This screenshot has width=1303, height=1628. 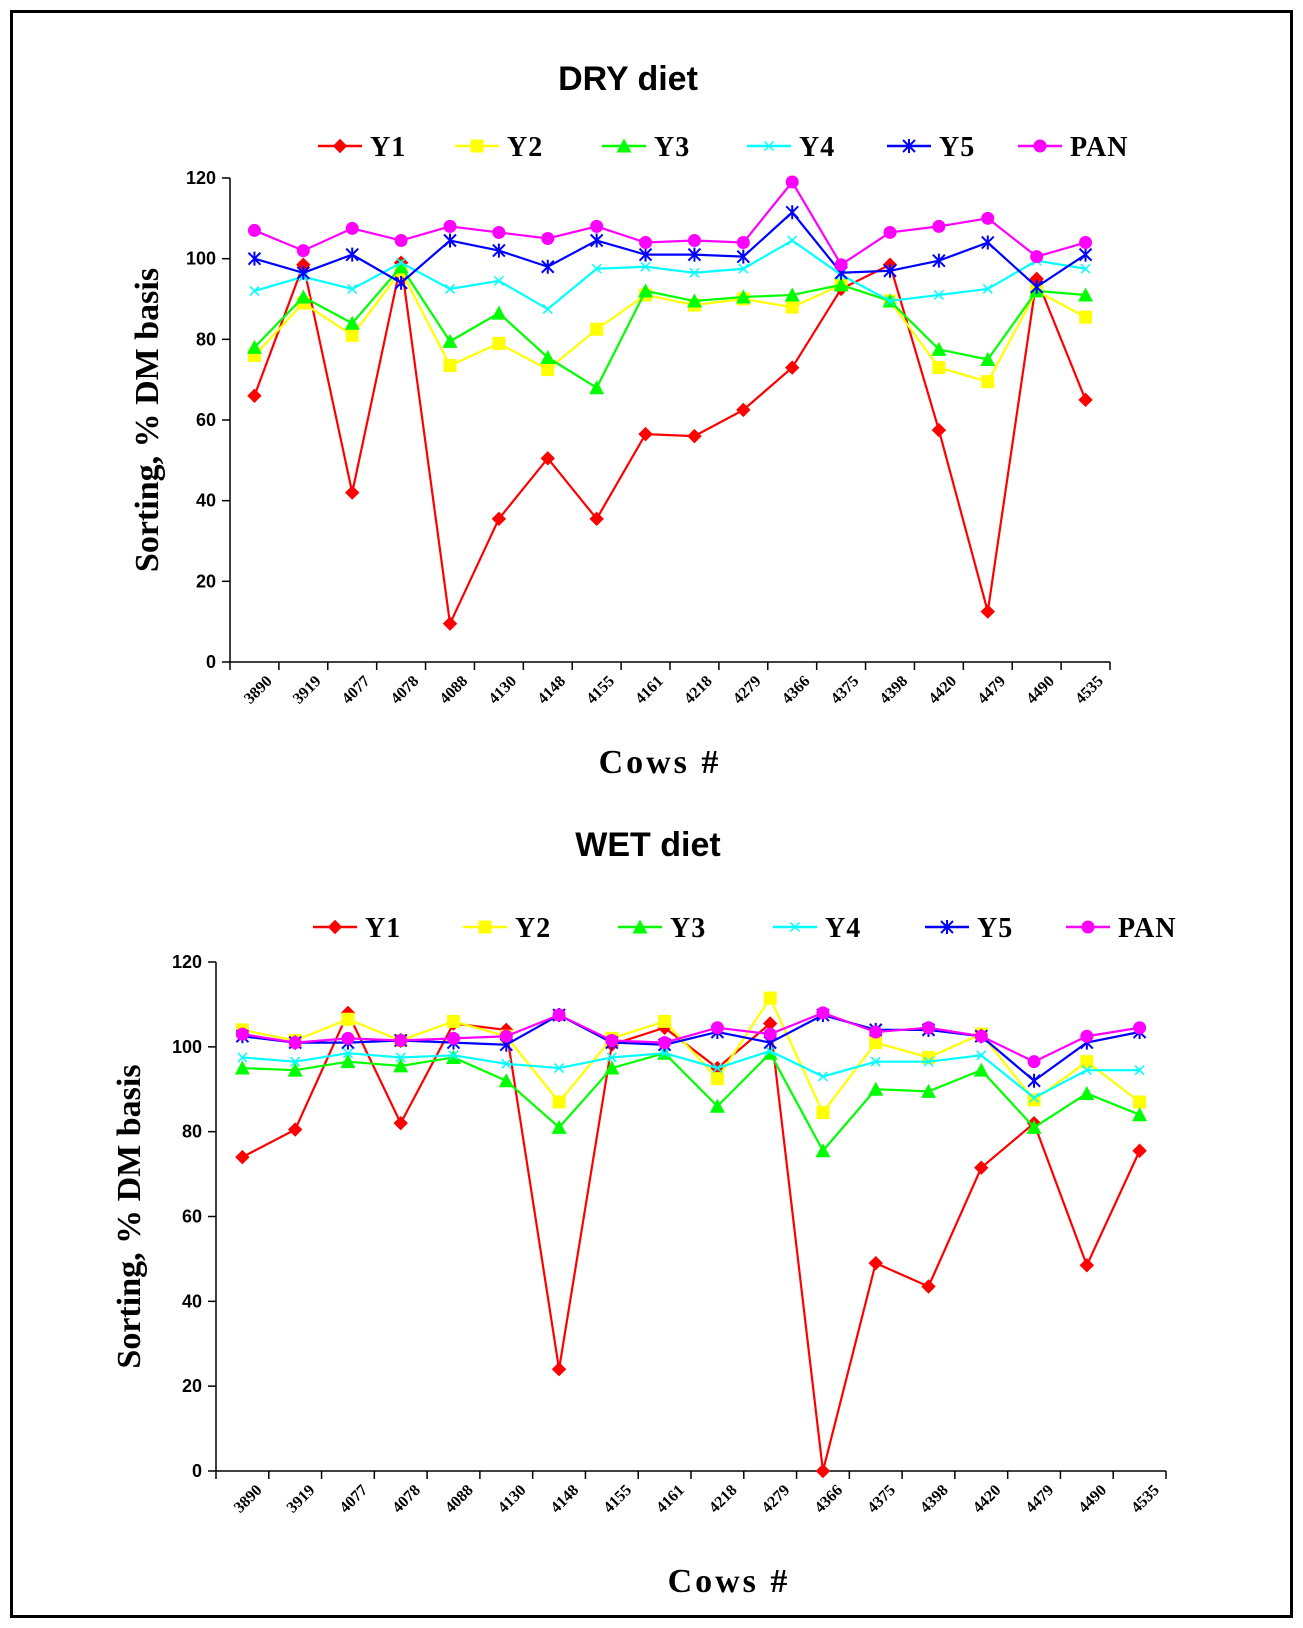 What do you see at coordinates (192, 1301) in the screenshot?
I see `wet-y-tick-label: 40` at bounding box center [192, 1301].